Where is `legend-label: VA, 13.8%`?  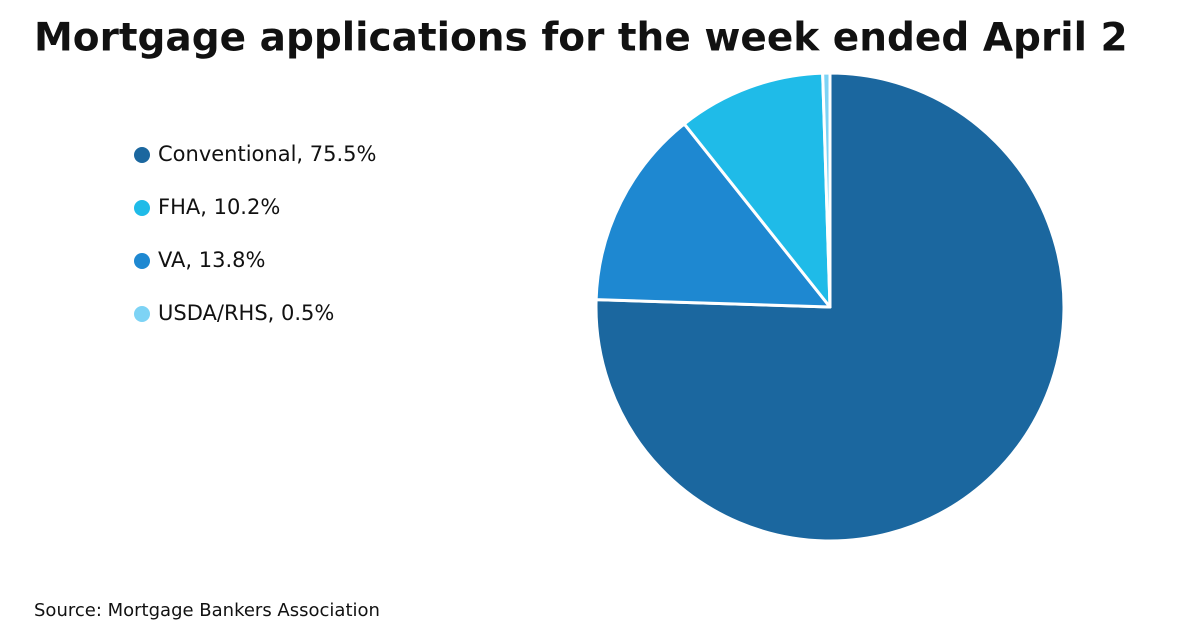
legend-label: VA, 13.8% is located at coordinates (211, 260).